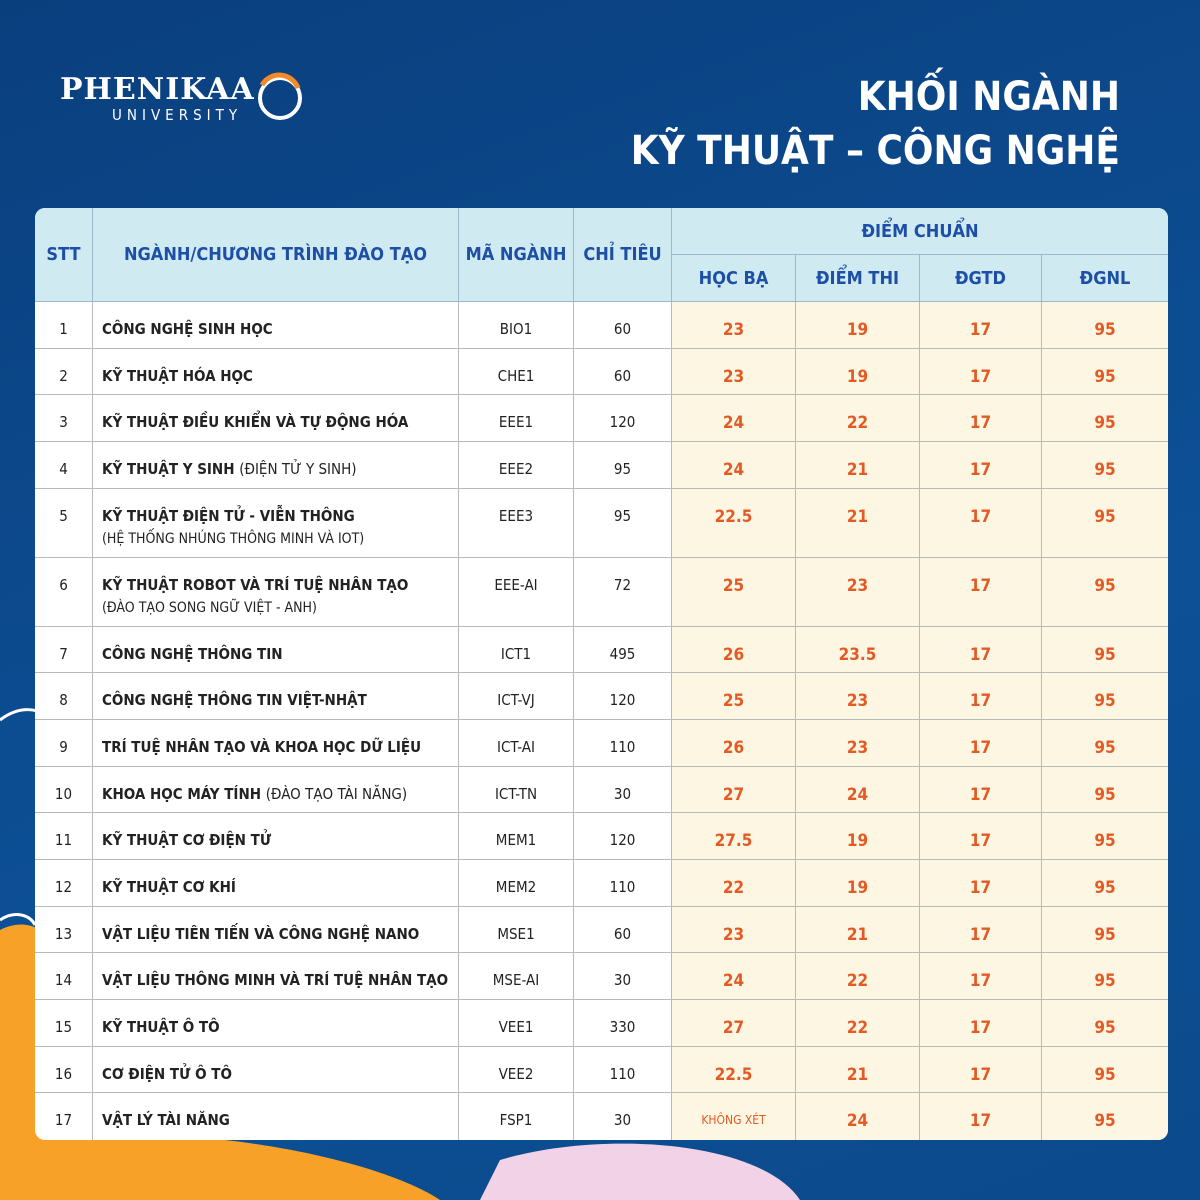  What do you see at coordinates (187, 840) in the screenshot?
I see `program-name: KỸ THUẬT CƠ ĐIỆN TỬ` at bounding box center [187, 840].